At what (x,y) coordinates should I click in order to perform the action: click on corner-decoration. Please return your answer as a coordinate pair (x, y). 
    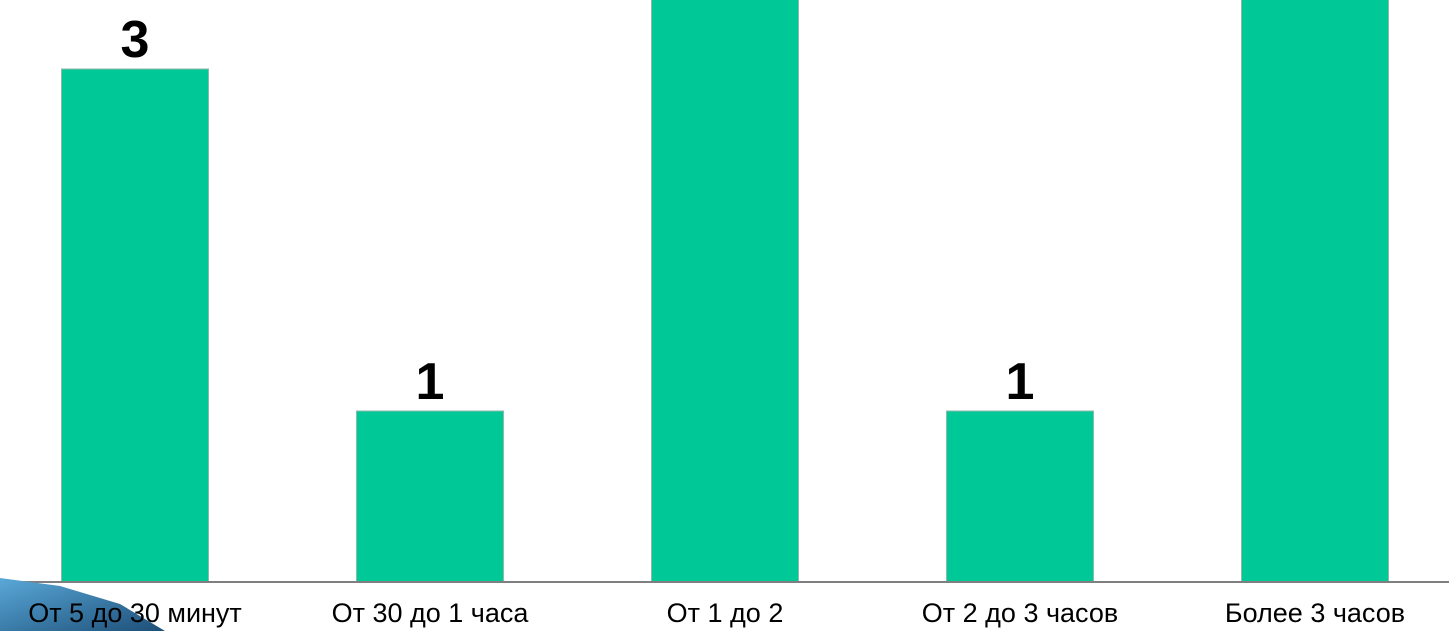
    Looking at the image, I should click on (82, 604).